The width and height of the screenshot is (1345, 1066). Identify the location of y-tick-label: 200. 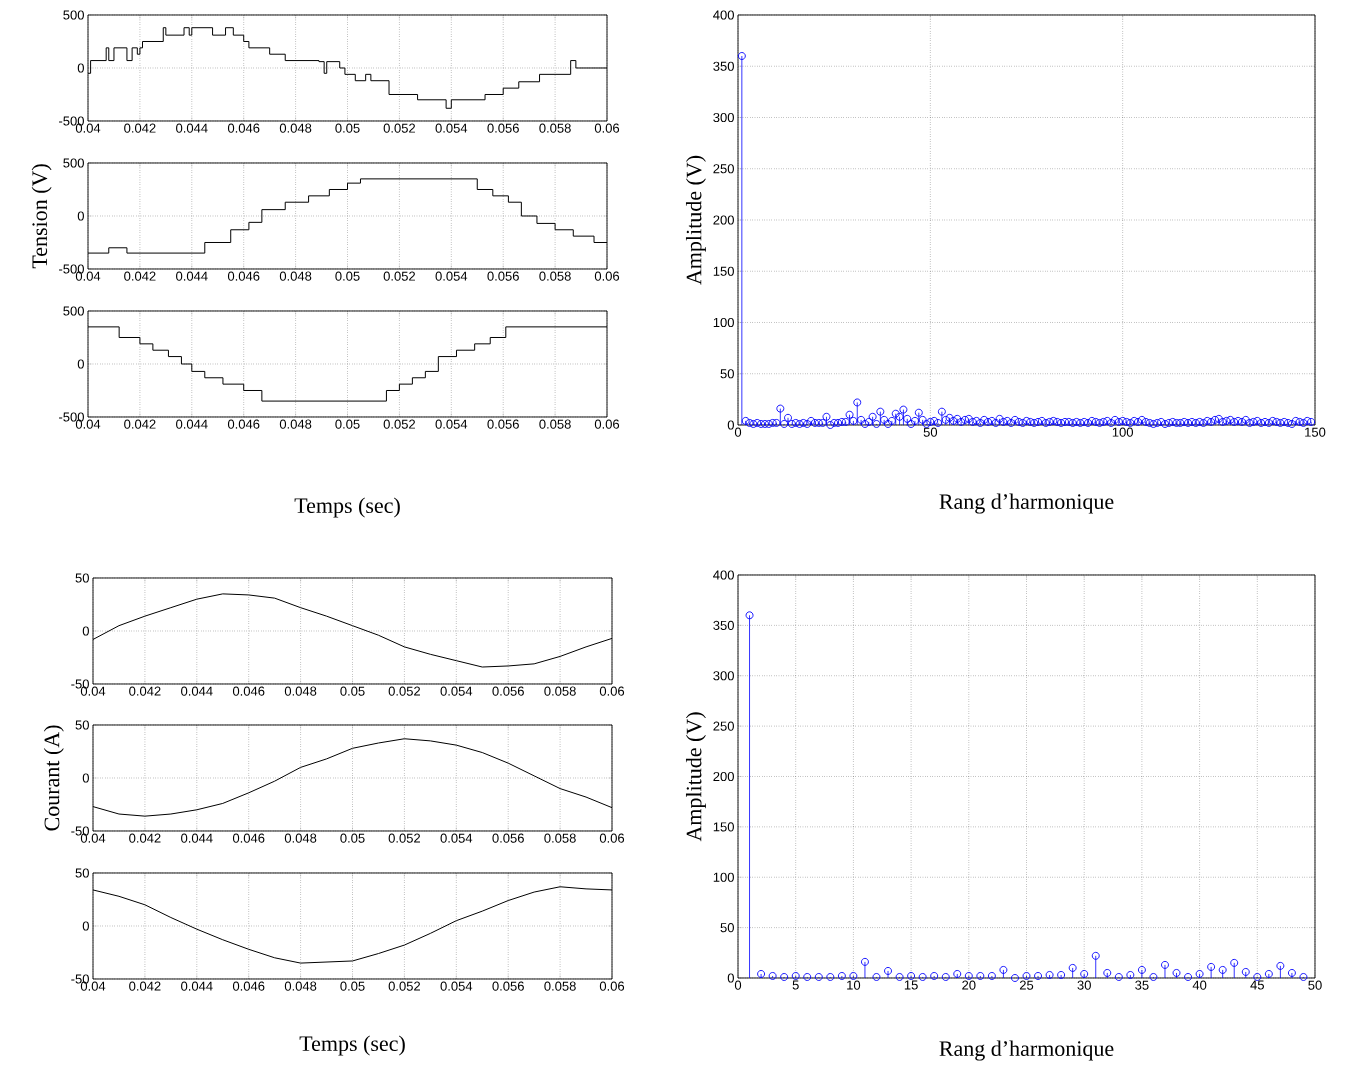
(723, 220).